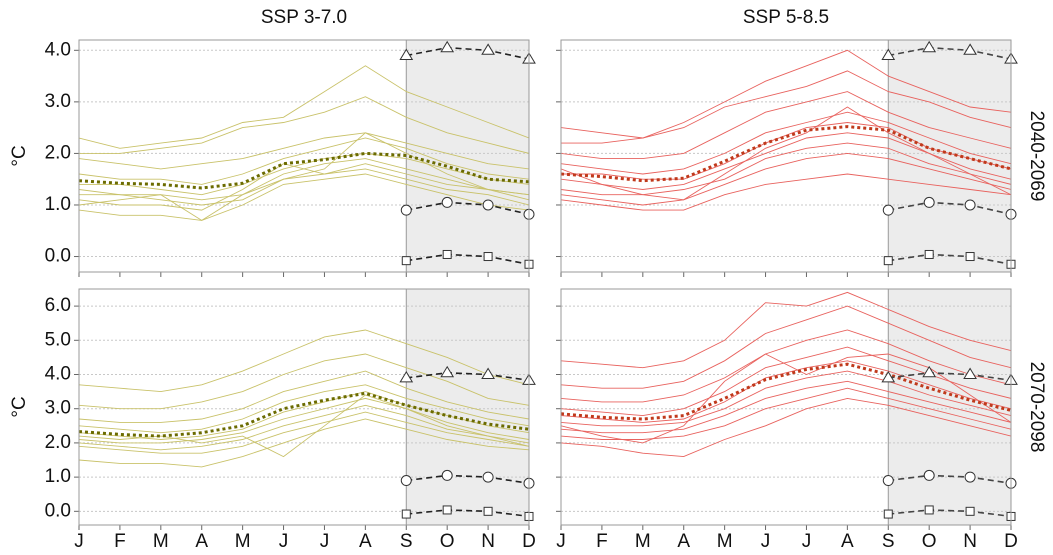 The width and height of the screenshot is (1053, 555). I want to click on x-tick-label: M, so click(161, 541).